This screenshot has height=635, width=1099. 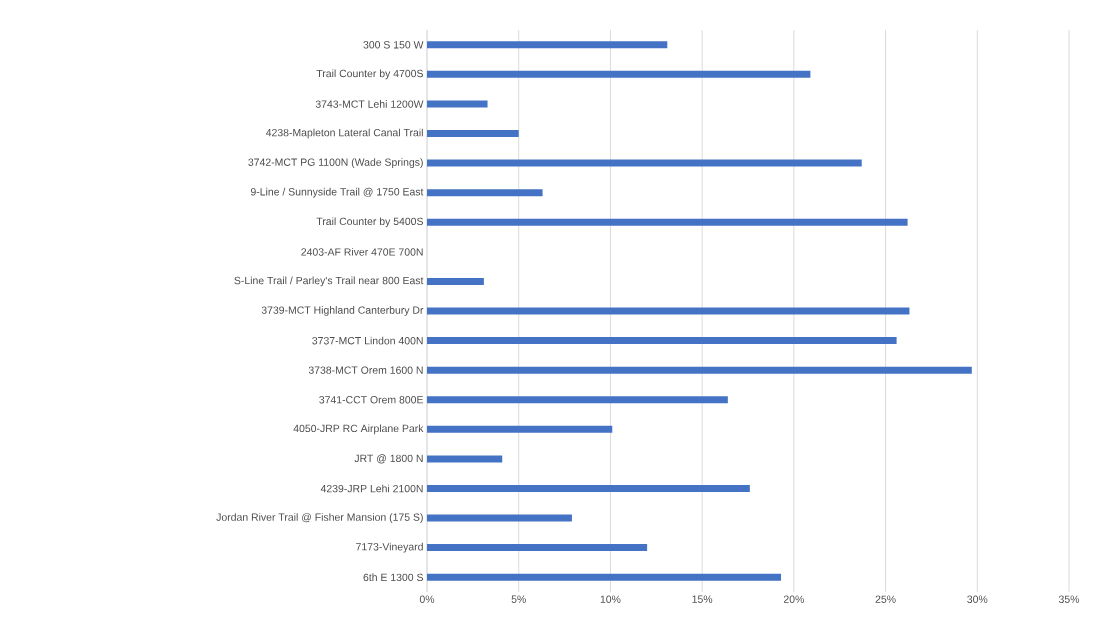 I want to click on y-tick-label: 2403-AF River 470E 700N, so click(x=362, y=251).